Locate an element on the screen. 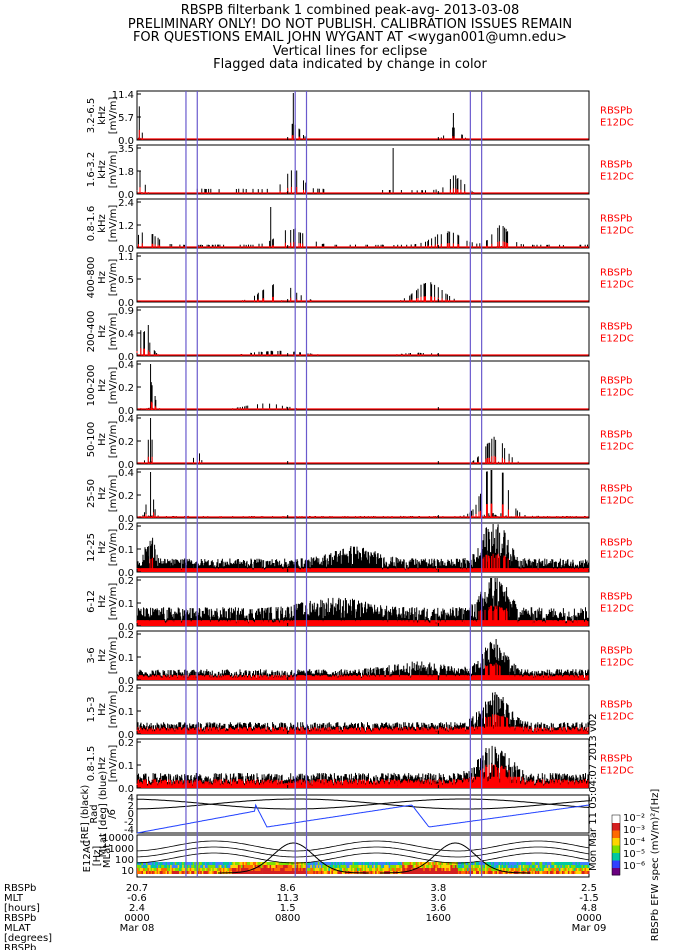  ylabel-line: [mV/m] is located at coordinates (113, 548).